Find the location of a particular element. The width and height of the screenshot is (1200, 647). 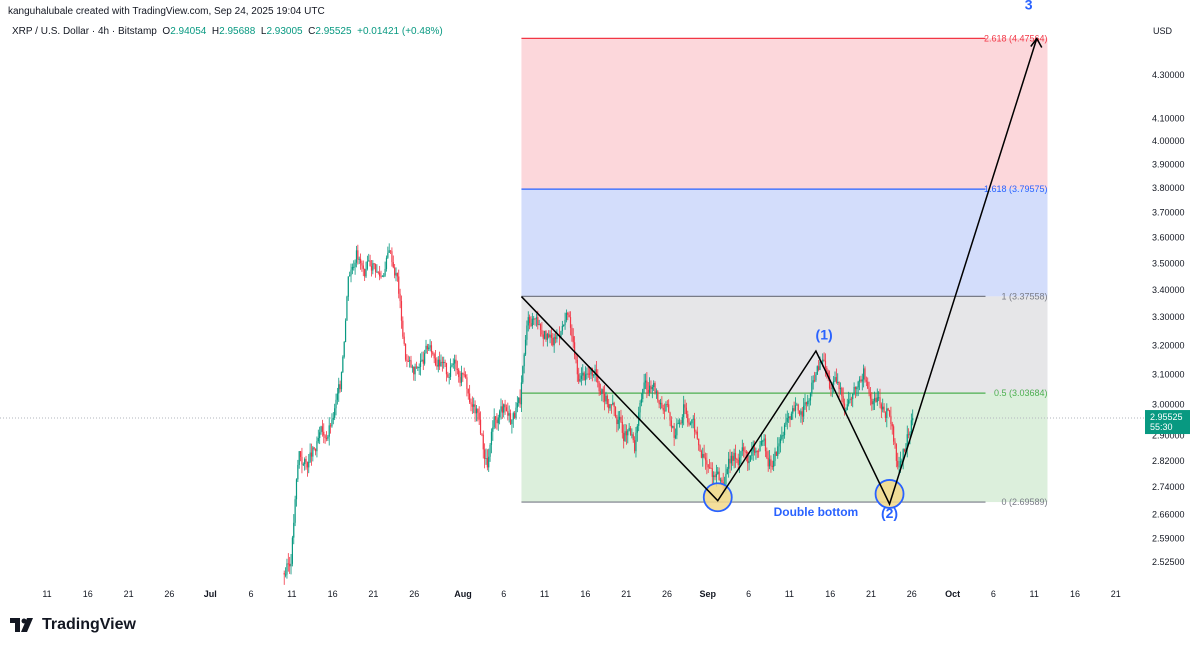

fib-level-label: 1.618 (3.79575) is located at coordinates (1016, 189).